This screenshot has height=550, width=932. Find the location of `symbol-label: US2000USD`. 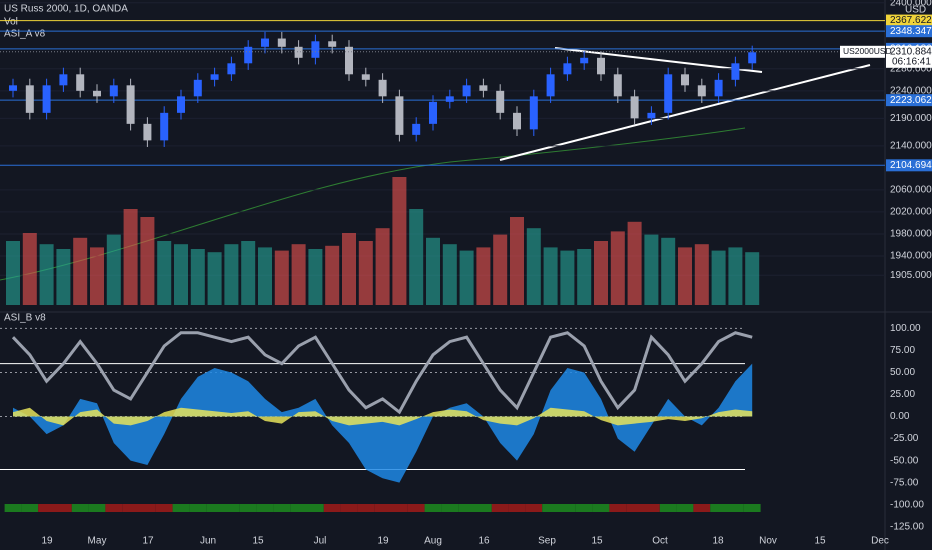

symbol-label: US2000USD is located at coordinates (867, 51).